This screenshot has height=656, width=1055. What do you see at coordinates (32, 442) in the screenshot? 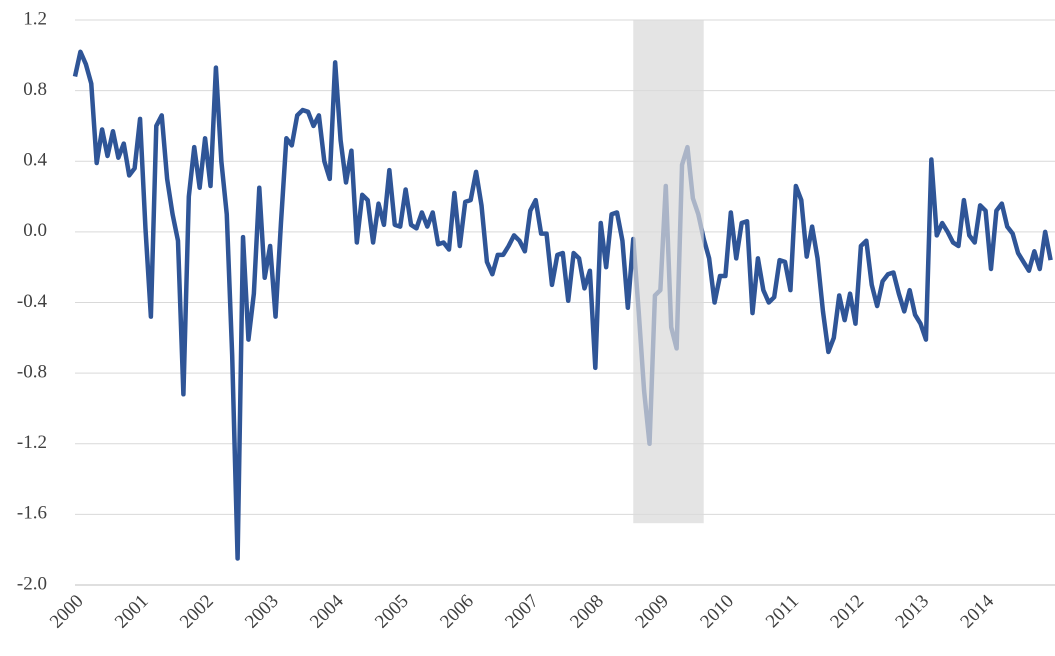
I see `y-tick-label: -1.2` at bounding box center [32, 442].